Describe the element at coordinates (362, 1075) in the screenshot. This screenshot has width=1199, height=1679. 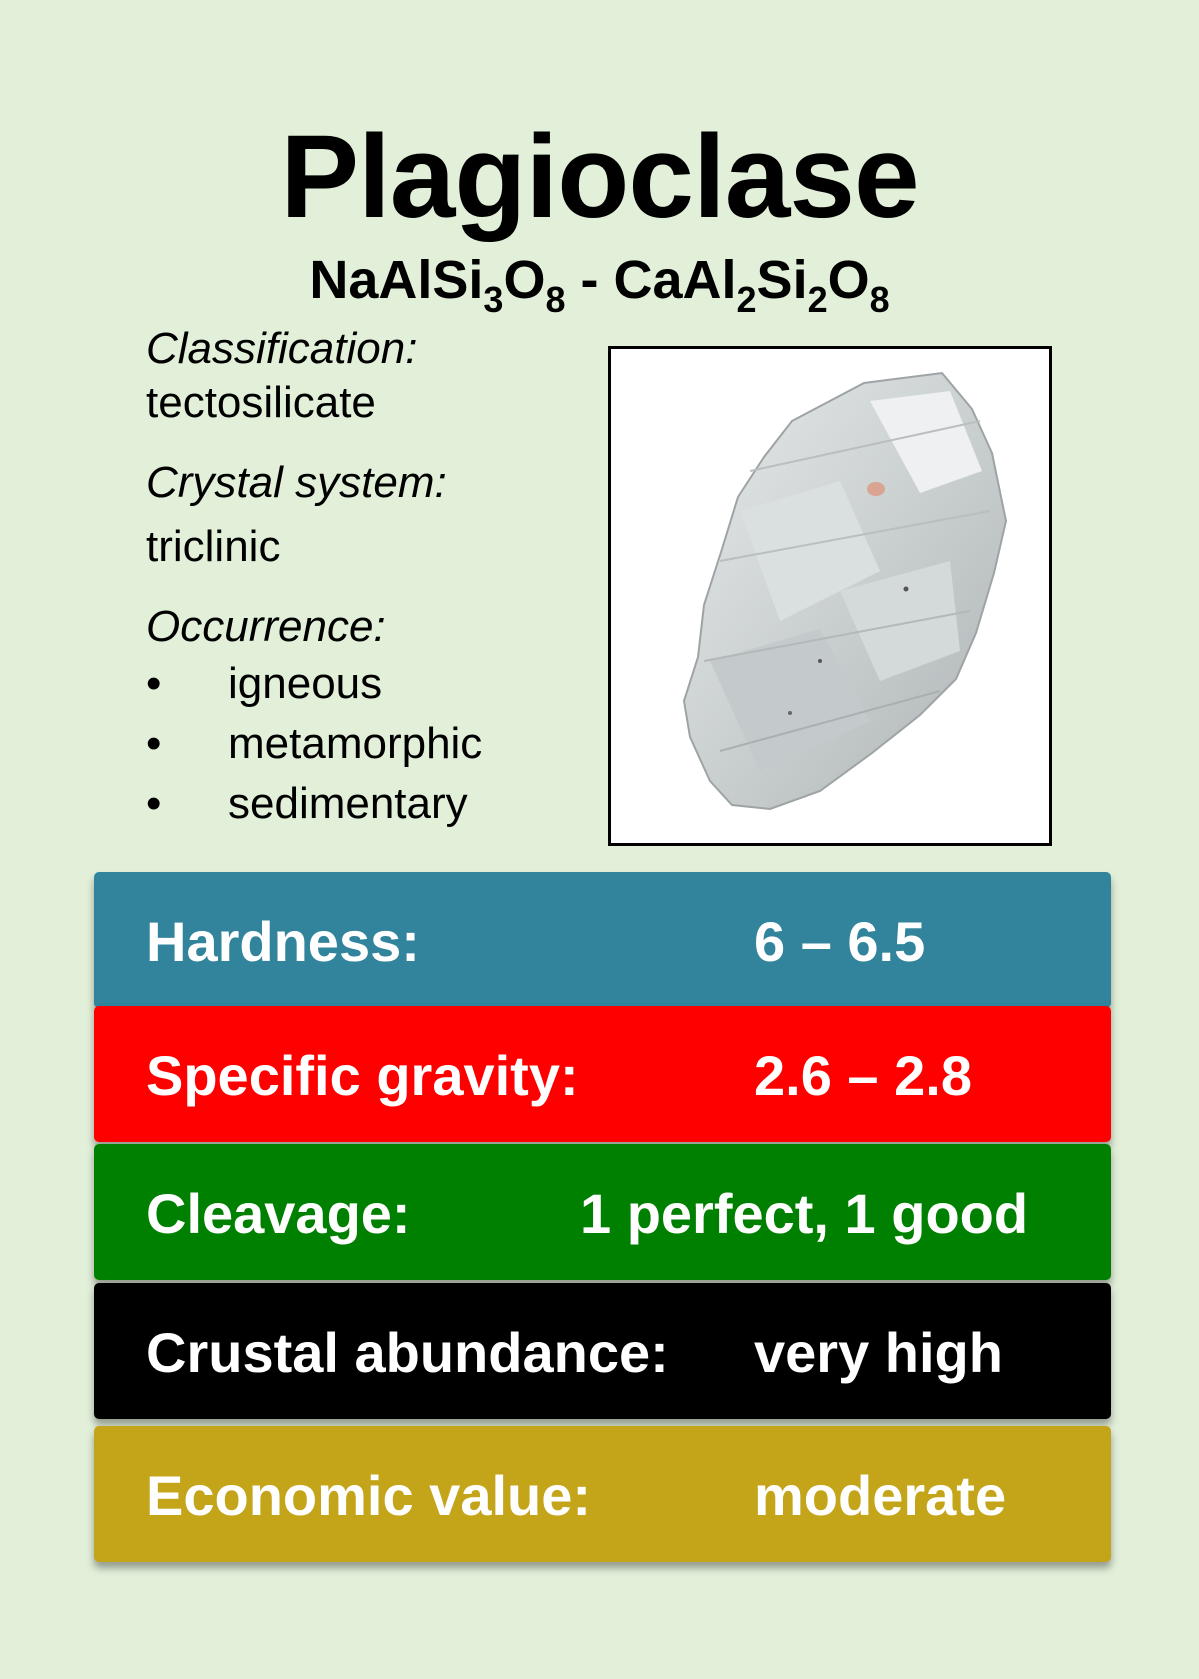
I see `property-label: Specific gravity:` at that location.